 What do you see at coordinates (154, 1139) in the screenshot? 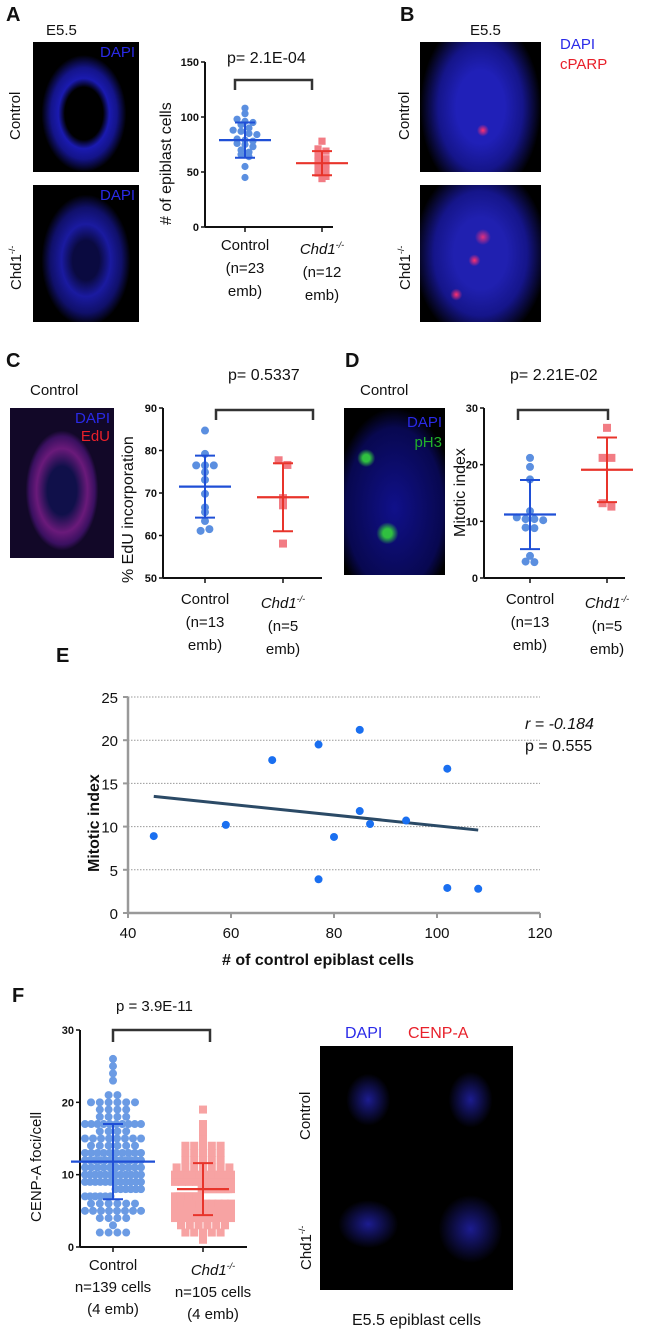
I see `chart-panel-f: 0 10 20 30` at bounding box center [154, 1139].